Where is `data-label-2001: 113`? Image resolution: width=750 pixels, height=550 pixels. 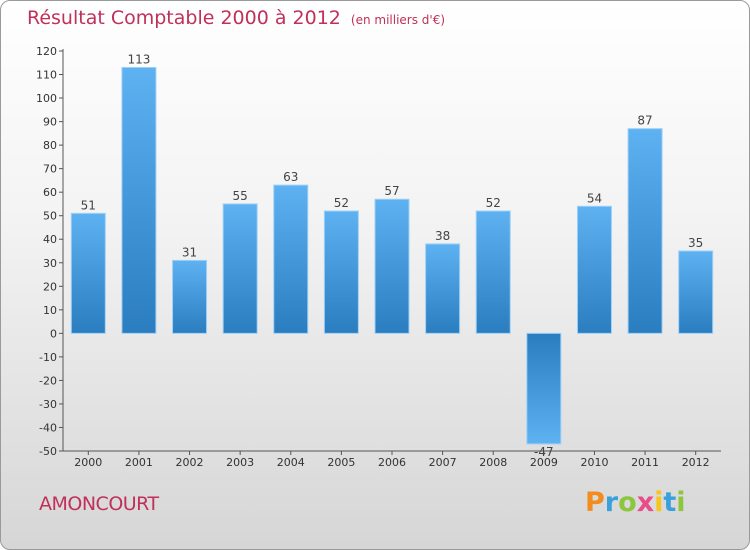 data-label-2001: 113 is located at coordinates (138, 59).